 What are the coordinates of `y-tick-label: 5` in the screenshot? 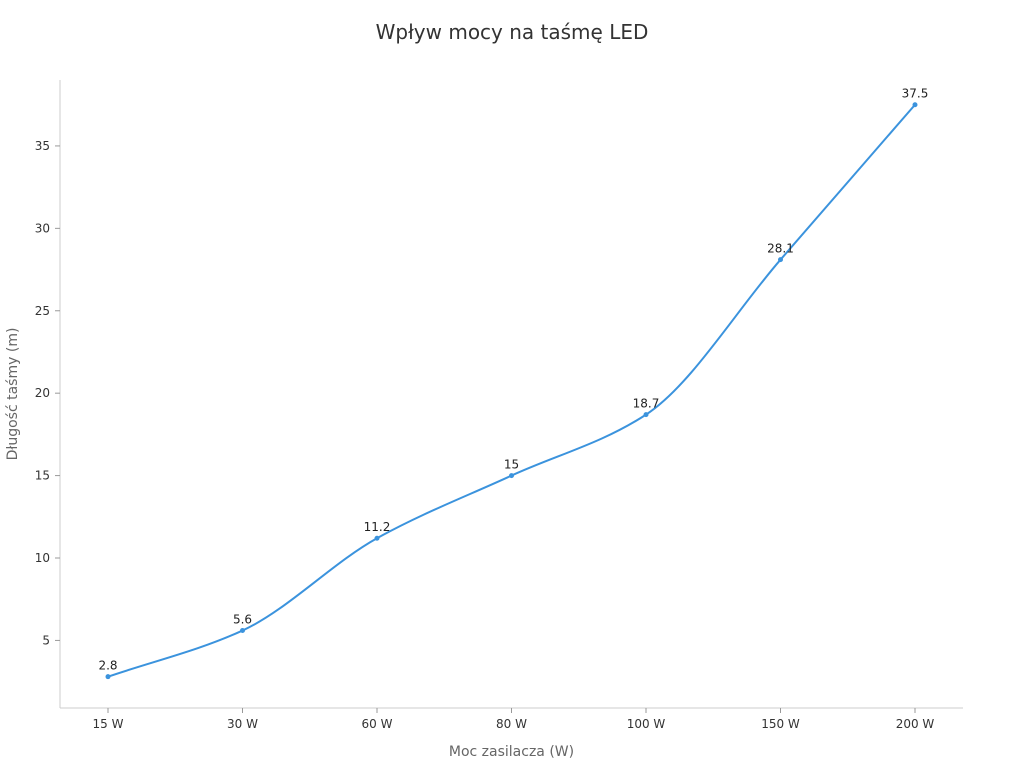 It's located at (46, 640).